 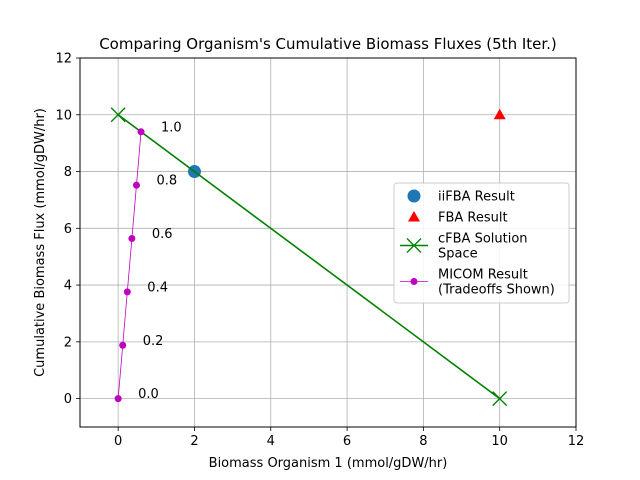 I want to click on y-tick-label: 2, so click(x=68, y=342).